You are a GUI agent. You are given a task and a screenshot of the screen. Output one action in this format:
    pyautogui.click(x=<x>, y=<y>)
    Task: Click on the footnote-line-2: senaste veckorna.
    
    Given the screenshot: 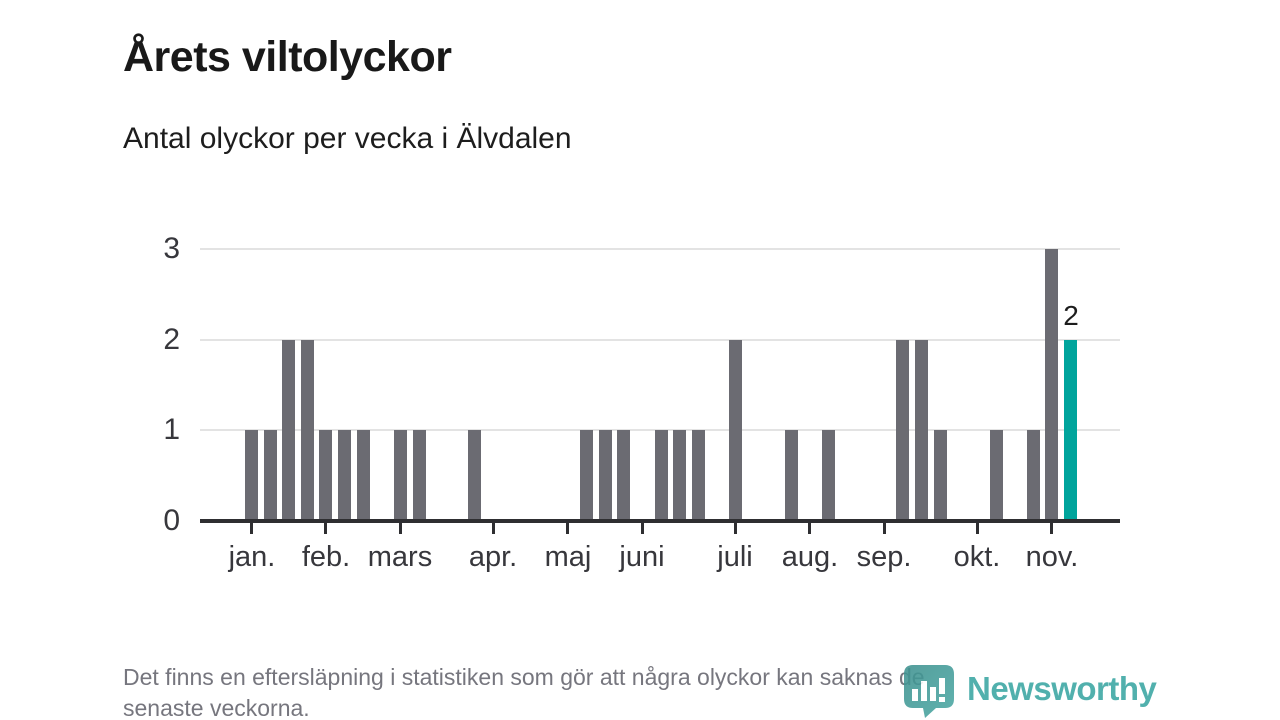 What is the action you would take?
    pyautogui.click(x=216, y=707)
    